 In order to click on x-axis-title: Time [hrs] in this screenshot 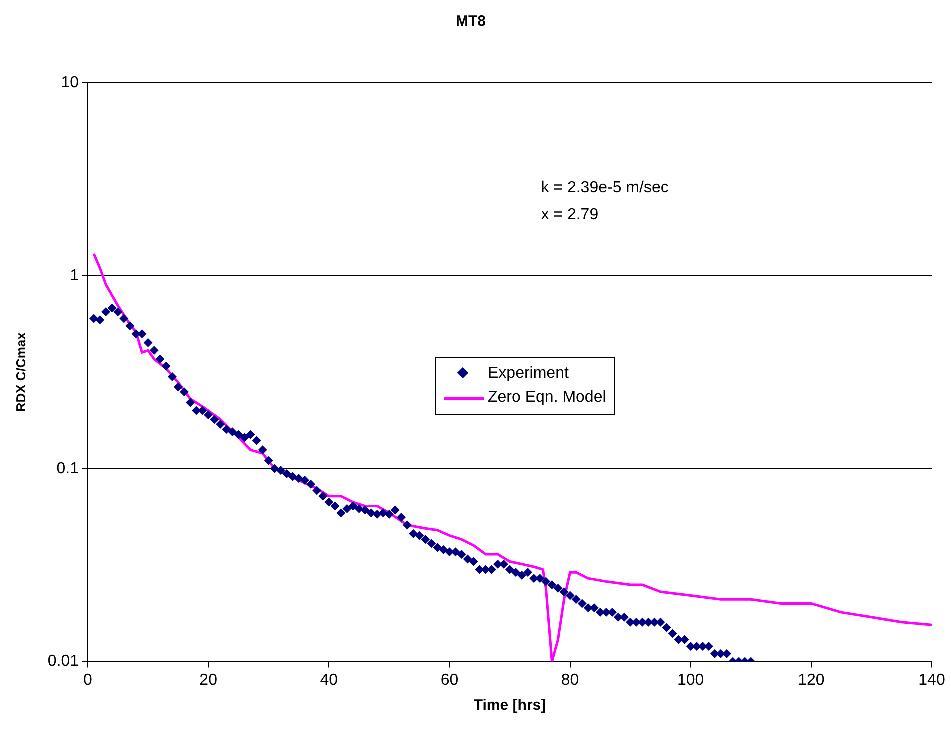, I will do `click(510, 705)`.